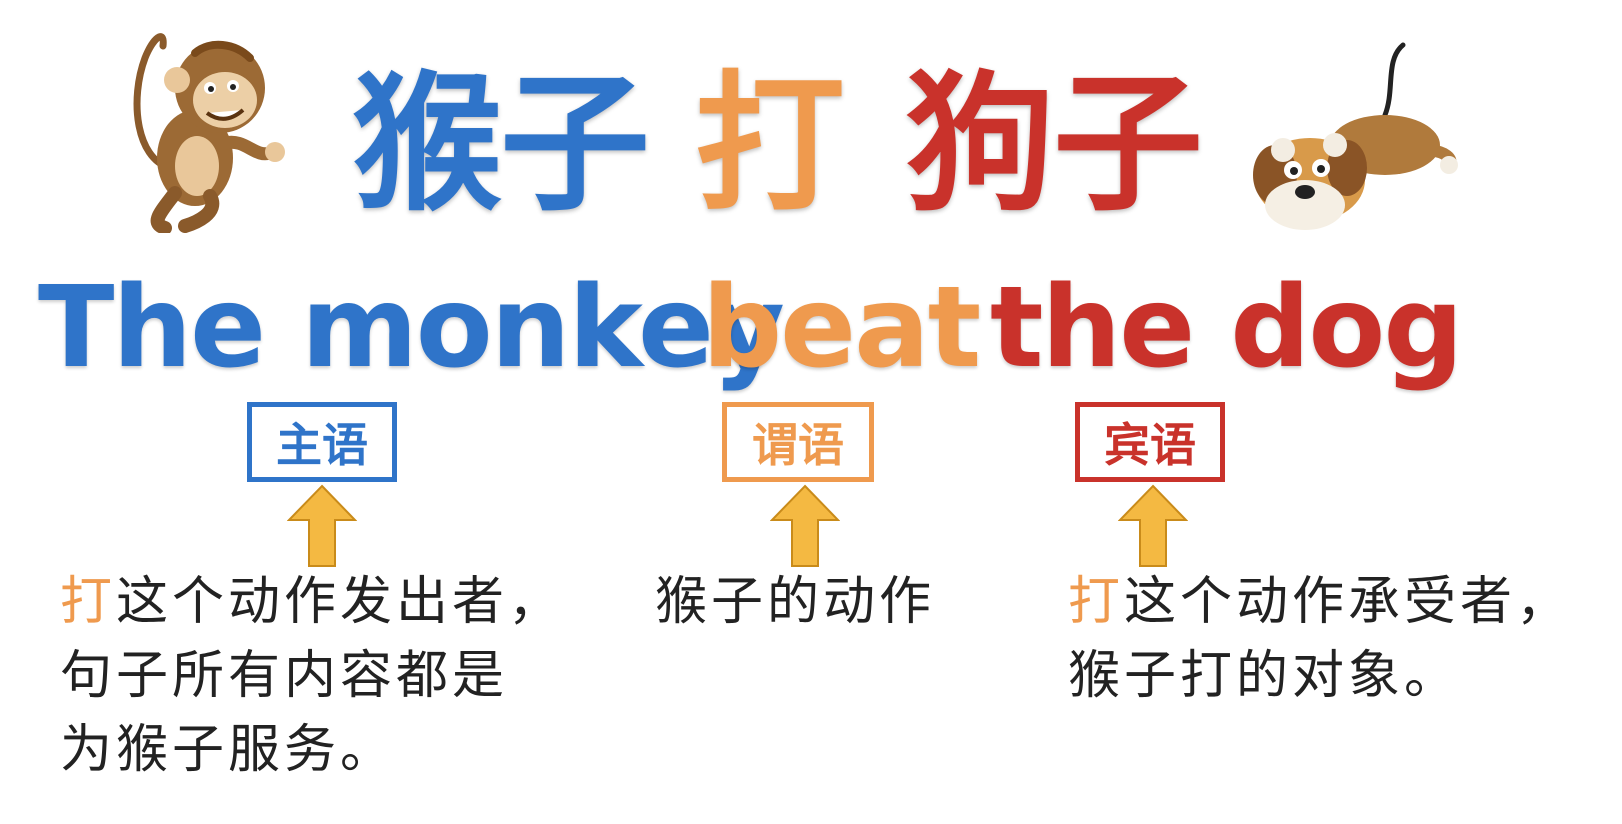 The width and height of the screenshot is (1622, 824). Describe the element at coordinates (1320, 639) in the screenshot. I see `desc-object: 打这个动作承受者， 猴子打的对象。` at that location.